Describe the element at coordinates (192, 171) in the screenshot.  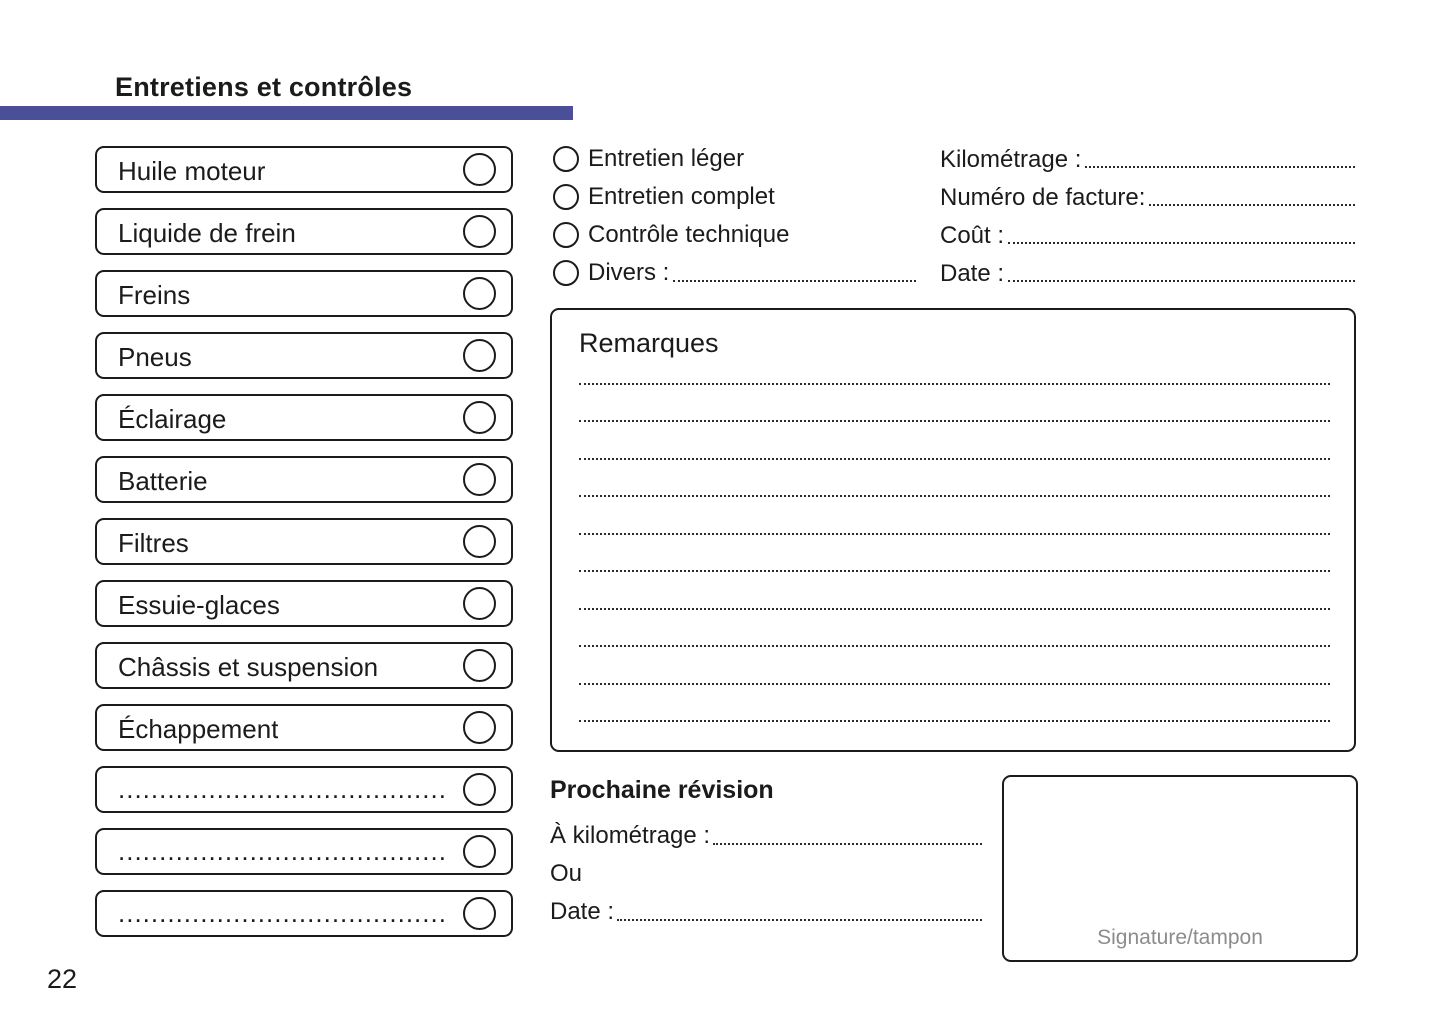
I see `check-item-label: Huile moteur` at that location.